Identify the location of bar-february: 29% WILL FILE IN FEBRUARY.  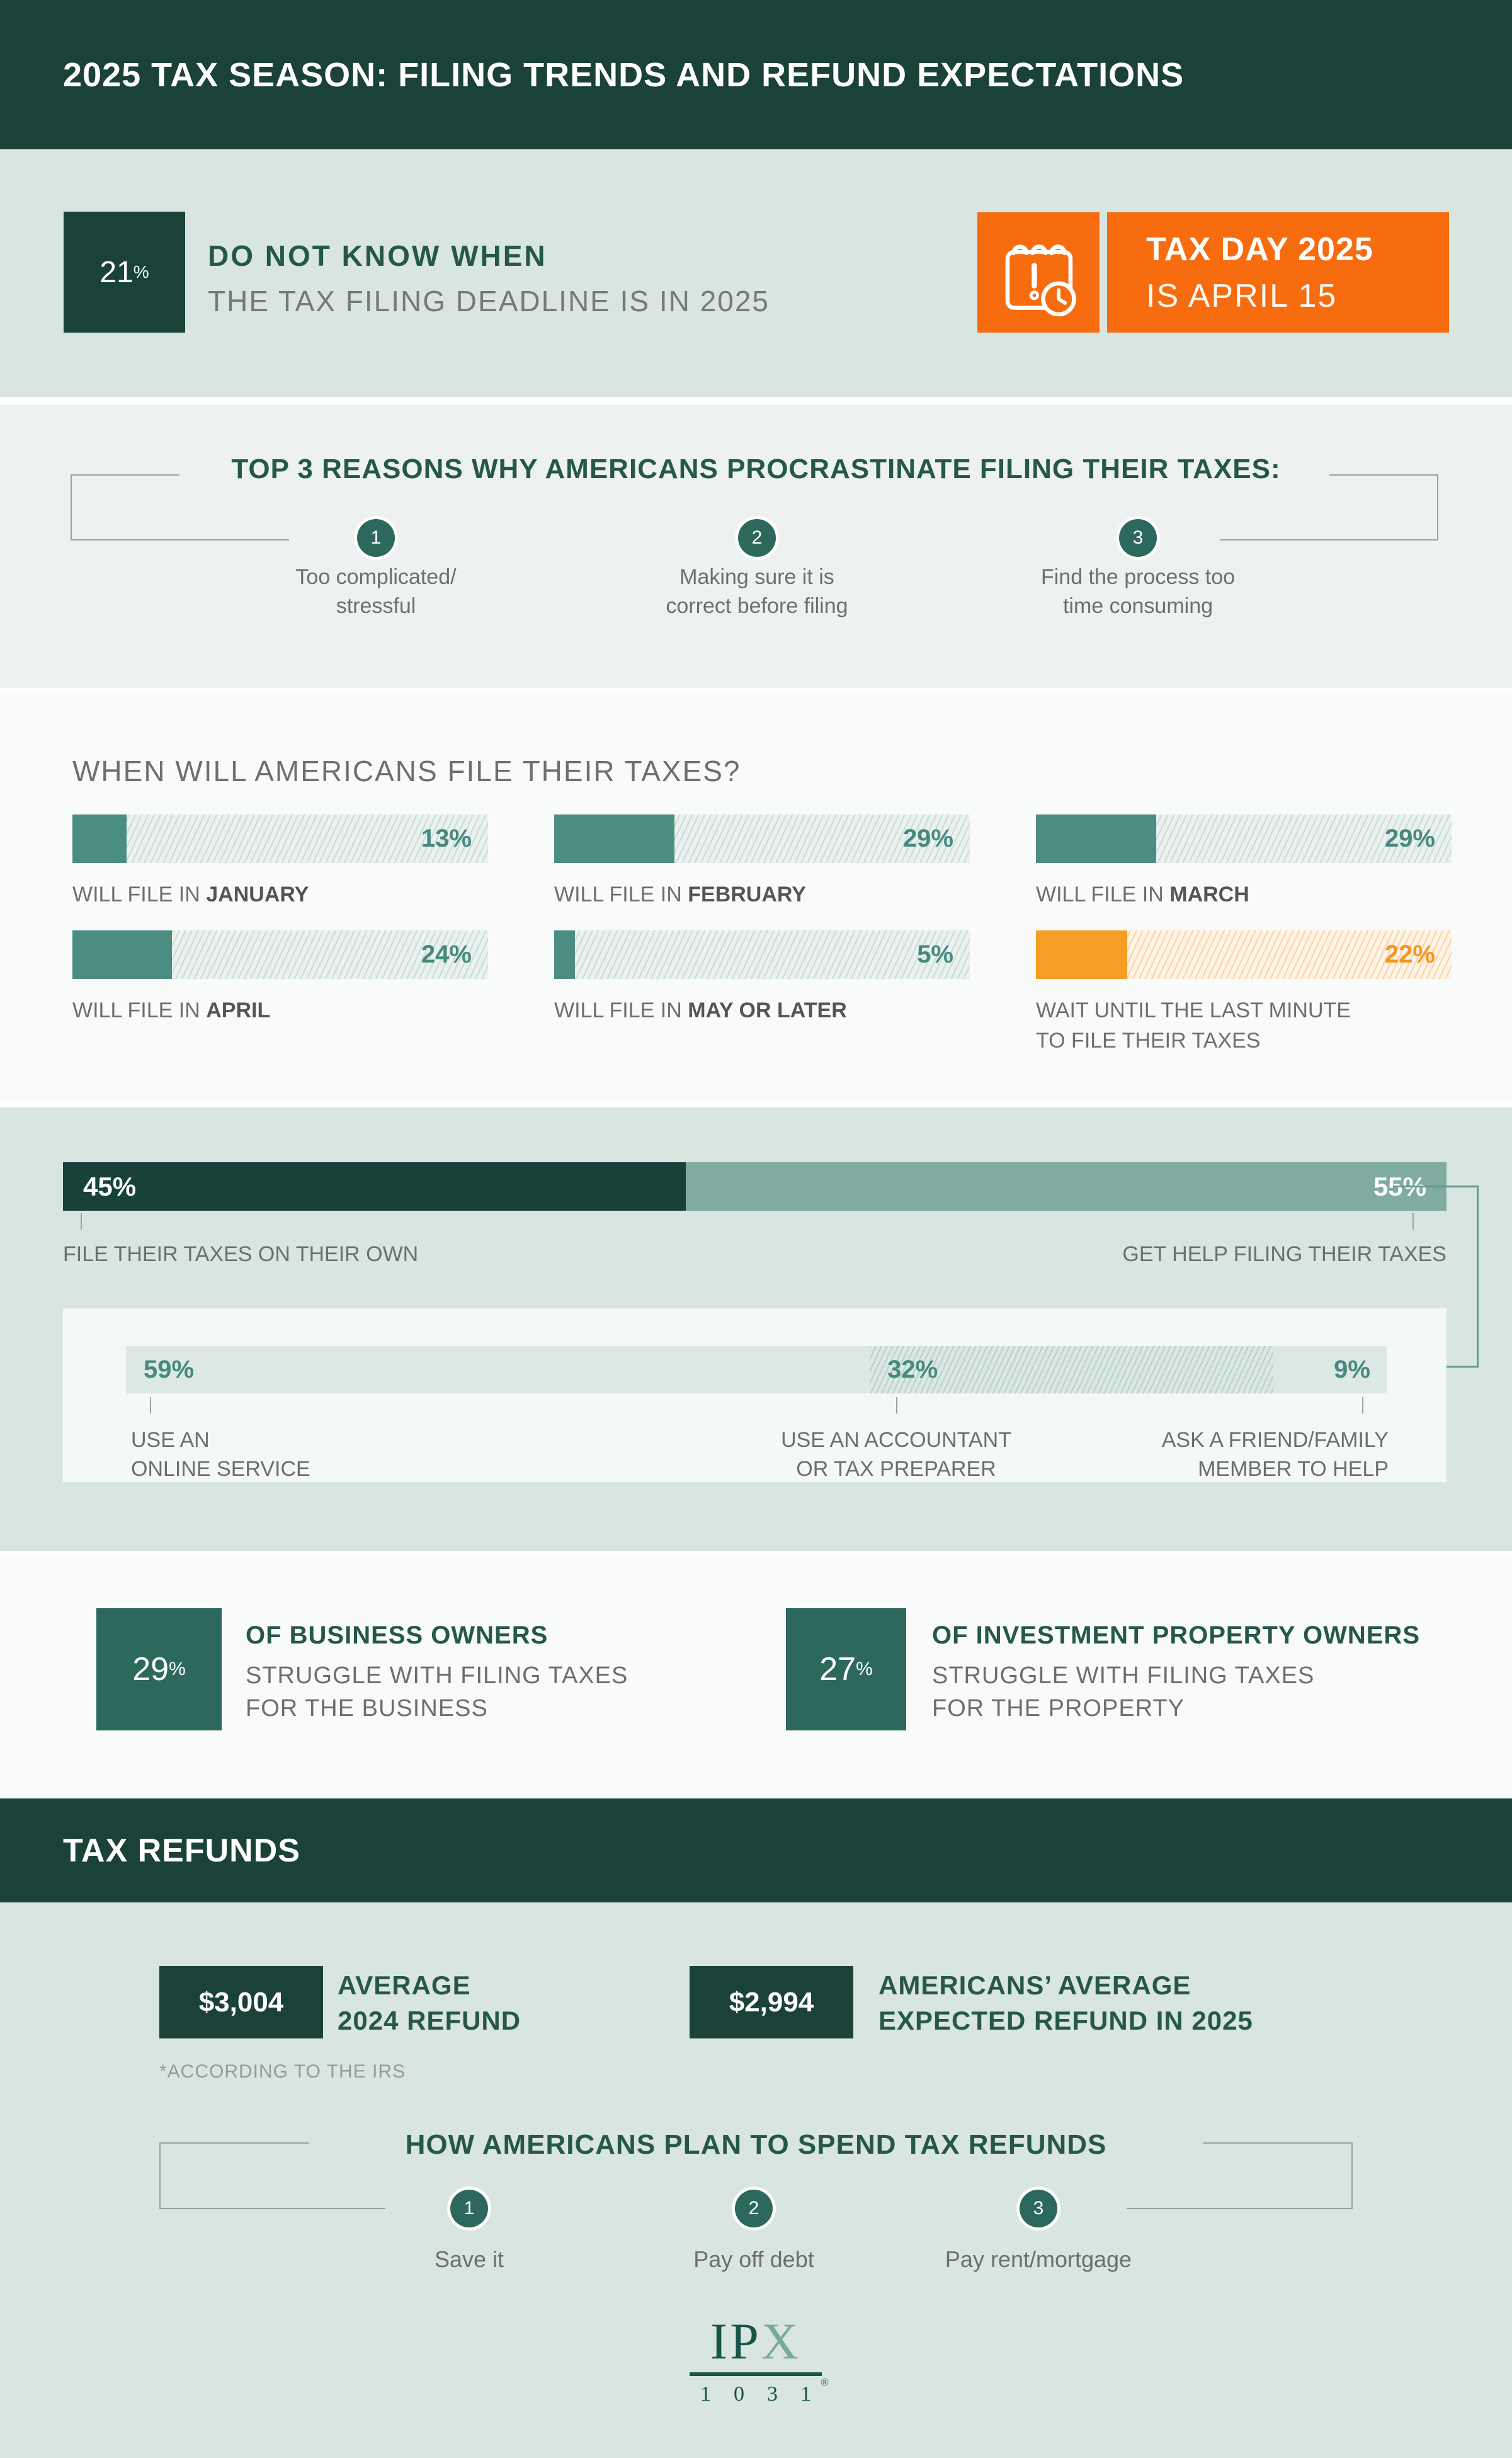
(762, 862).